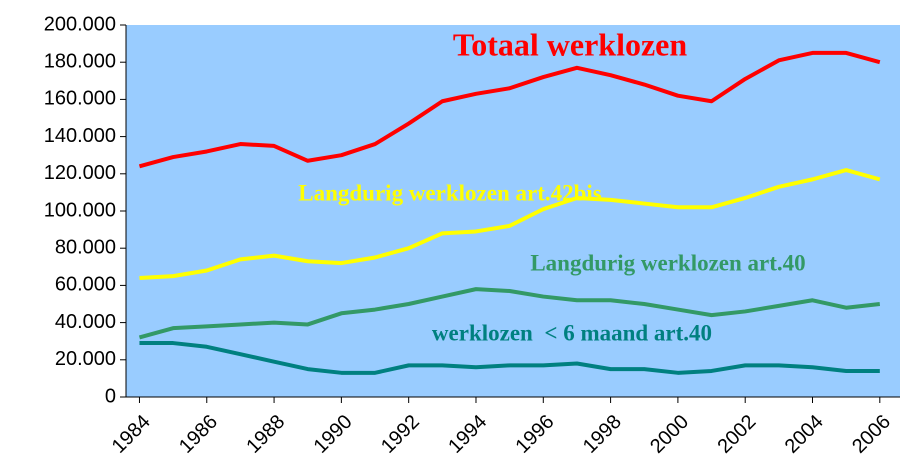 The height and width of the screenshot is (476, 903). What do you see at coordinates (535, 434) in the screenshot?
I see `x-tick-label: 1996` at bounding box center [535, 434].